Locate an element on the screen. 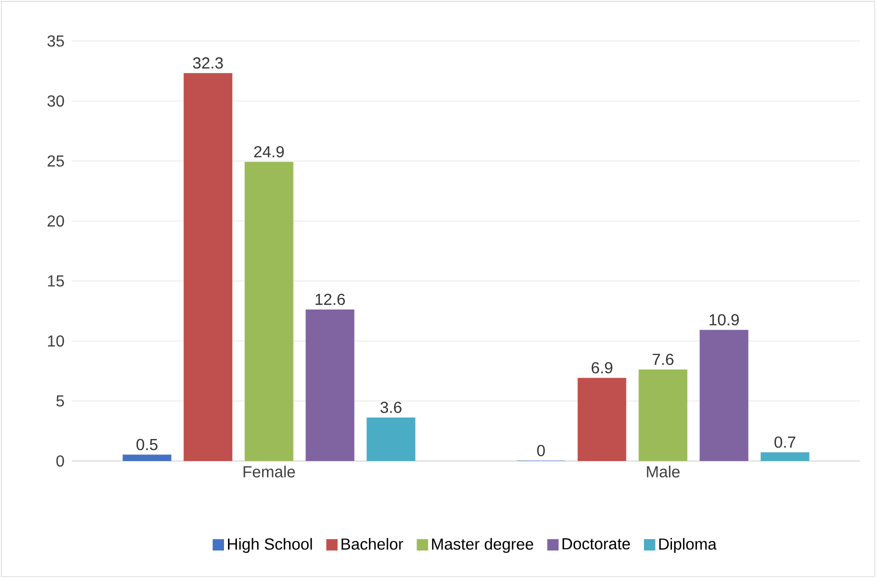 The image size is (876, 578). data-label: 3.6 is located at coordinates (391, 407).